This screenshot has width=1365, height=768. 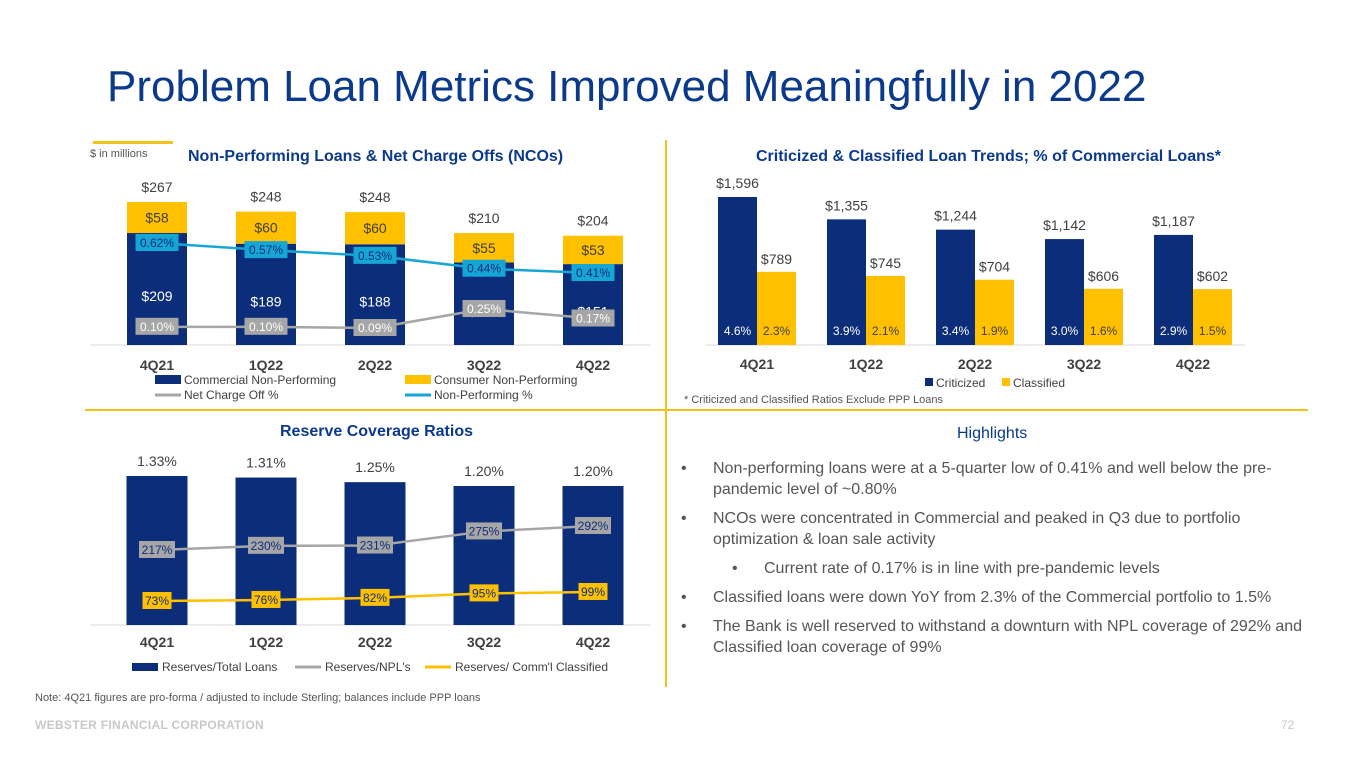 What do you see at coordinates (737, 183) in the screenshot?
I see `label-criticized: $1,596` at bounding box center [737, 183].